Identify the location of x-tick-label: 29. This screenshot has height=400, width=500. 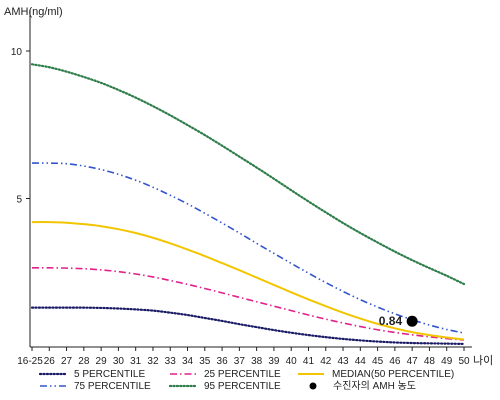
(102, 361).